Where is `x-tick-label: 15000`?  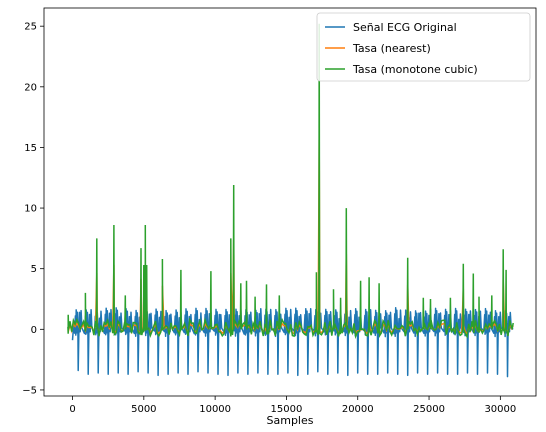
x-tick-label: 15000 is located at coordinates (287, 409).